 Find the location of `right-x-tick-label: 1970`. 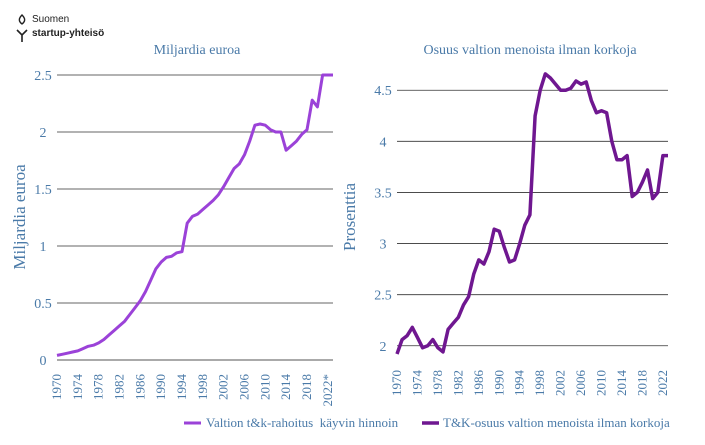

right-x-tick-label: 1970 is located at coordinates (396, 383).